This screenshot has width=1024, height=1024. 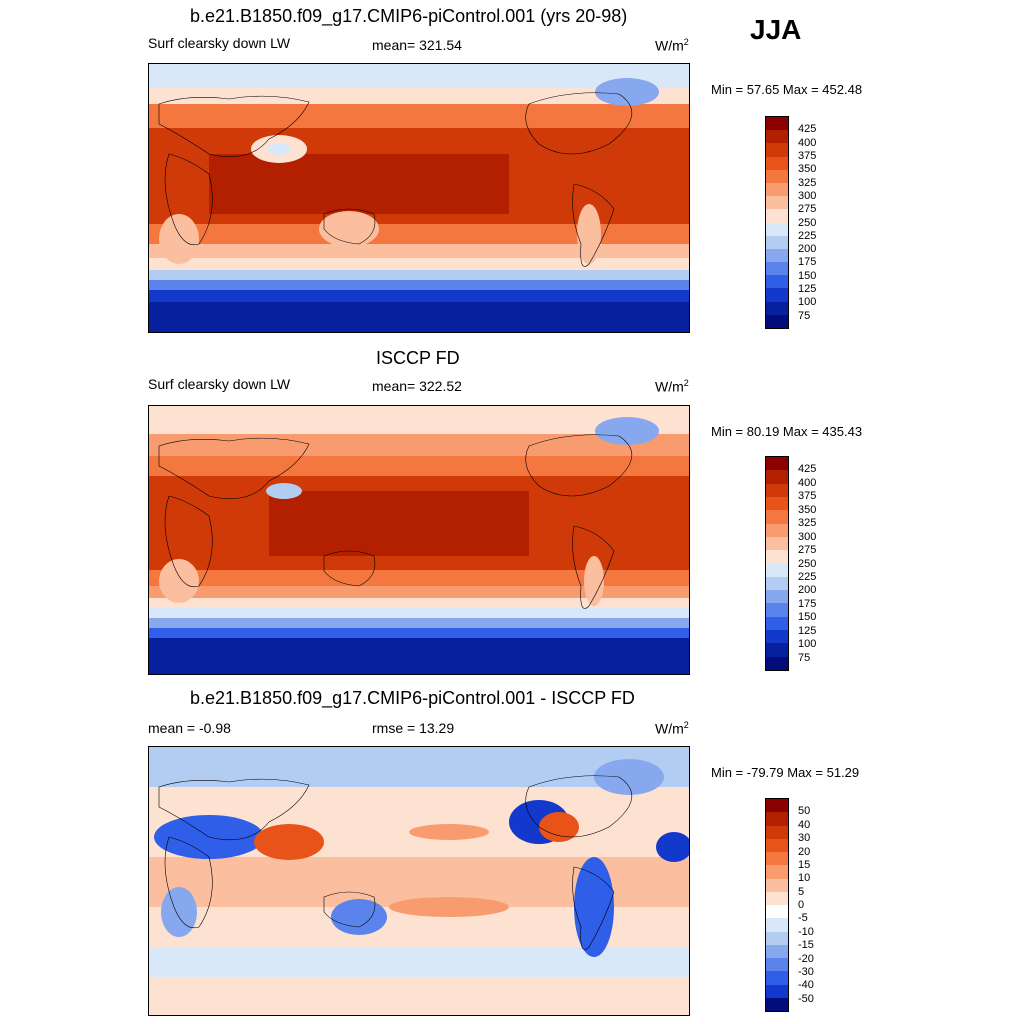 I want to click on panel2-variable-label: Surf clearsky down LW, so click(x=219, y=384).